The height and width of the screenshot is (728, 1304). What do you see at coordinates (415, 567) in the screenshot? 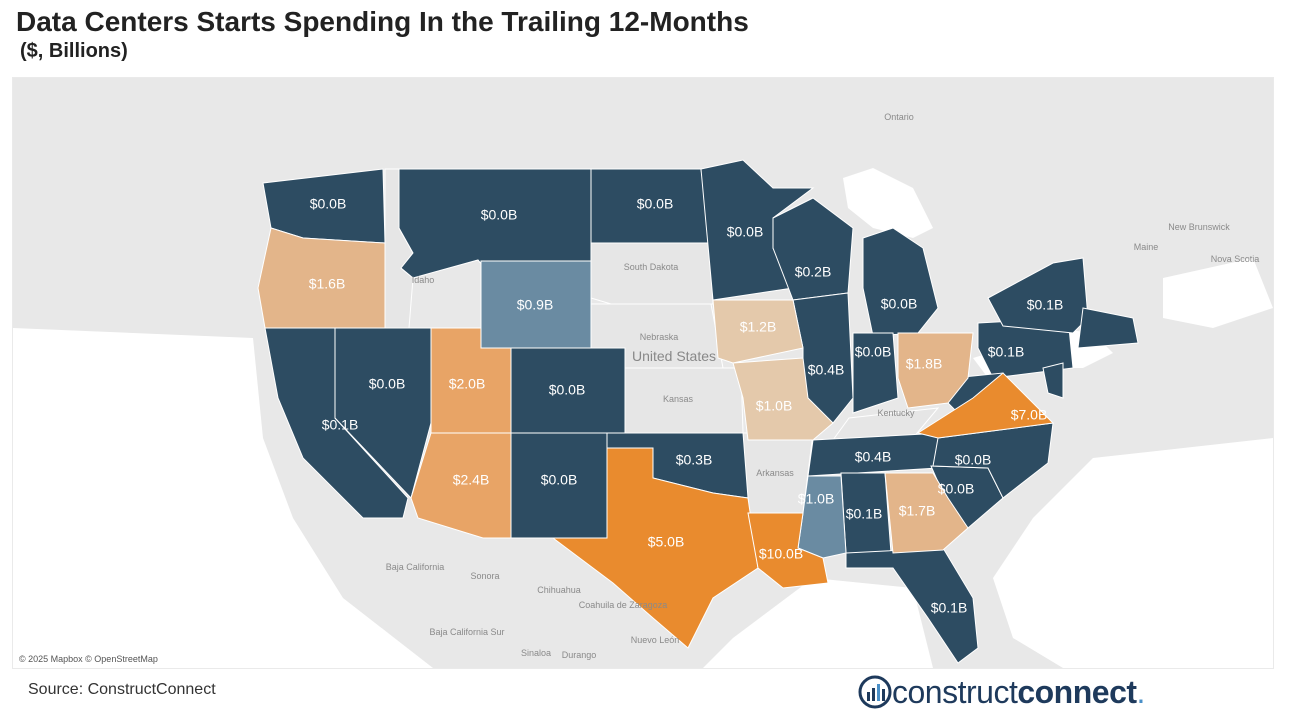
I see `label-baja-california: Baja California` at bounding box center [415, 567].